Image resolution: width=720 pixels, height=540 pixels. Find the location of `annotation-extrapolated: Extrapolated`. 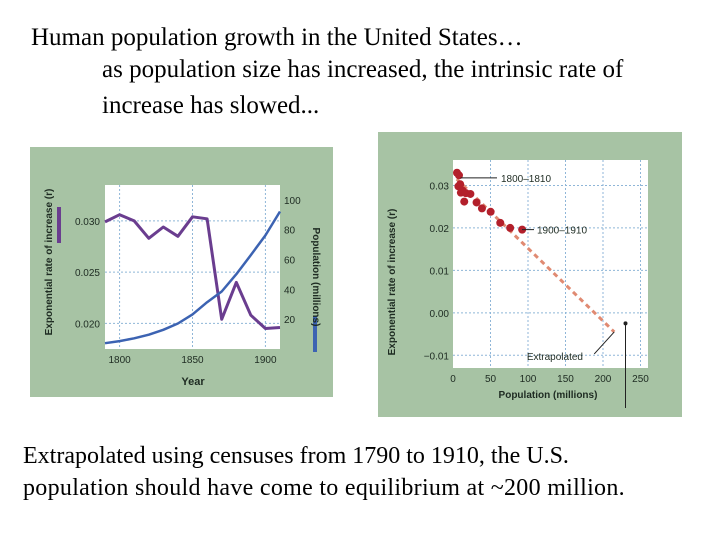

annotation-extrapolated: Extrapolated is located at coordinates (555, 357).